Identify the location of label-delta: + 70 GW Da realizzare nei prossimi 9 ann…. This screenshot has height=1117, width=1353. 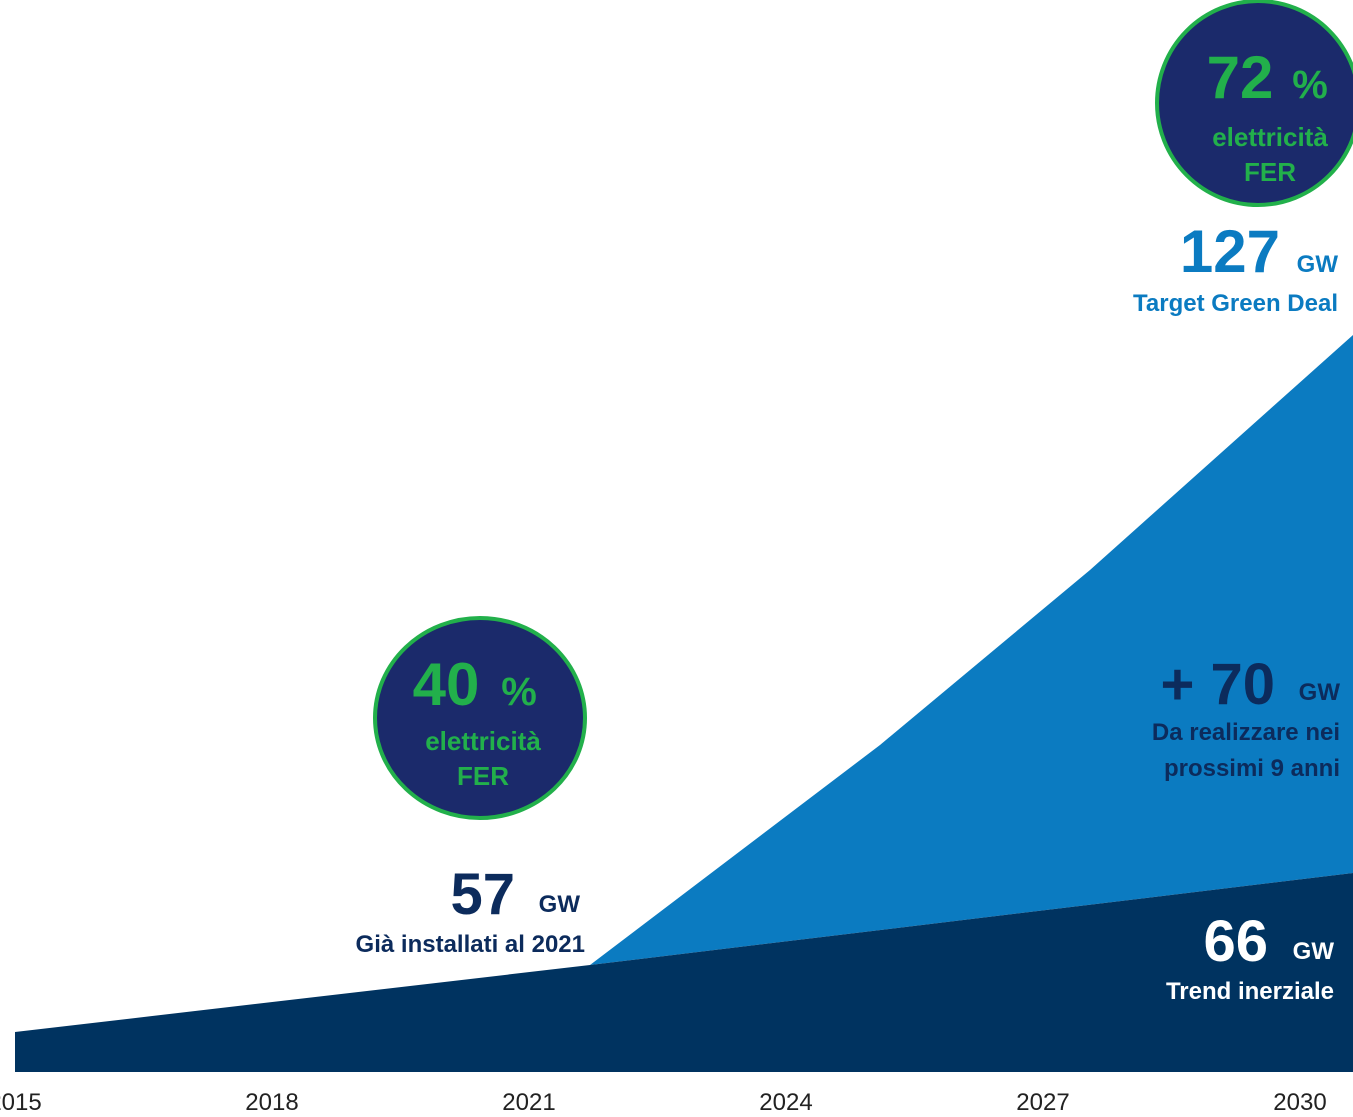
(1246, 717).